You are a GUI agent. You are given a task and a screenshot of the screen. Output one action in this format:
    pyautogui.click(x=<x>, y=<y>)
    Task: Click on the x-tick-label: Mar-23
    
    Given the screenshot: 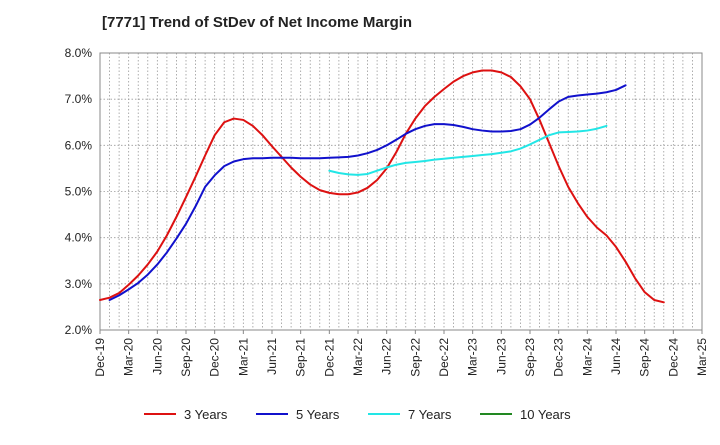 What is the action you would take?
    pyautogui.click(x=473, y=357)
    